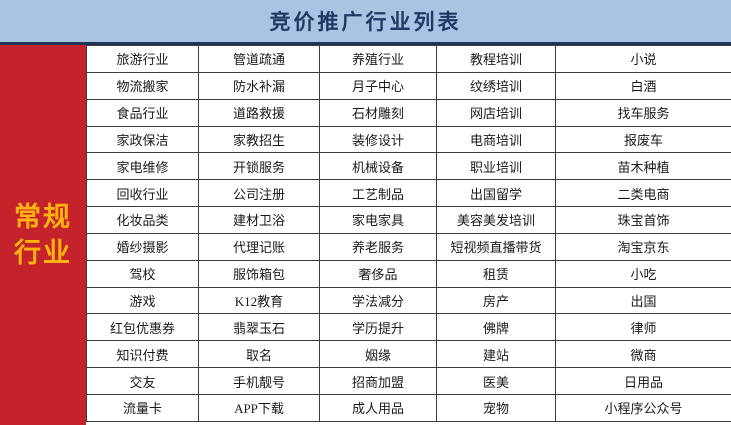  What do you see at coordinates (643, 327) in the screenshot?
I see `industry-cell: 律师` at bounding box center [643, 327].